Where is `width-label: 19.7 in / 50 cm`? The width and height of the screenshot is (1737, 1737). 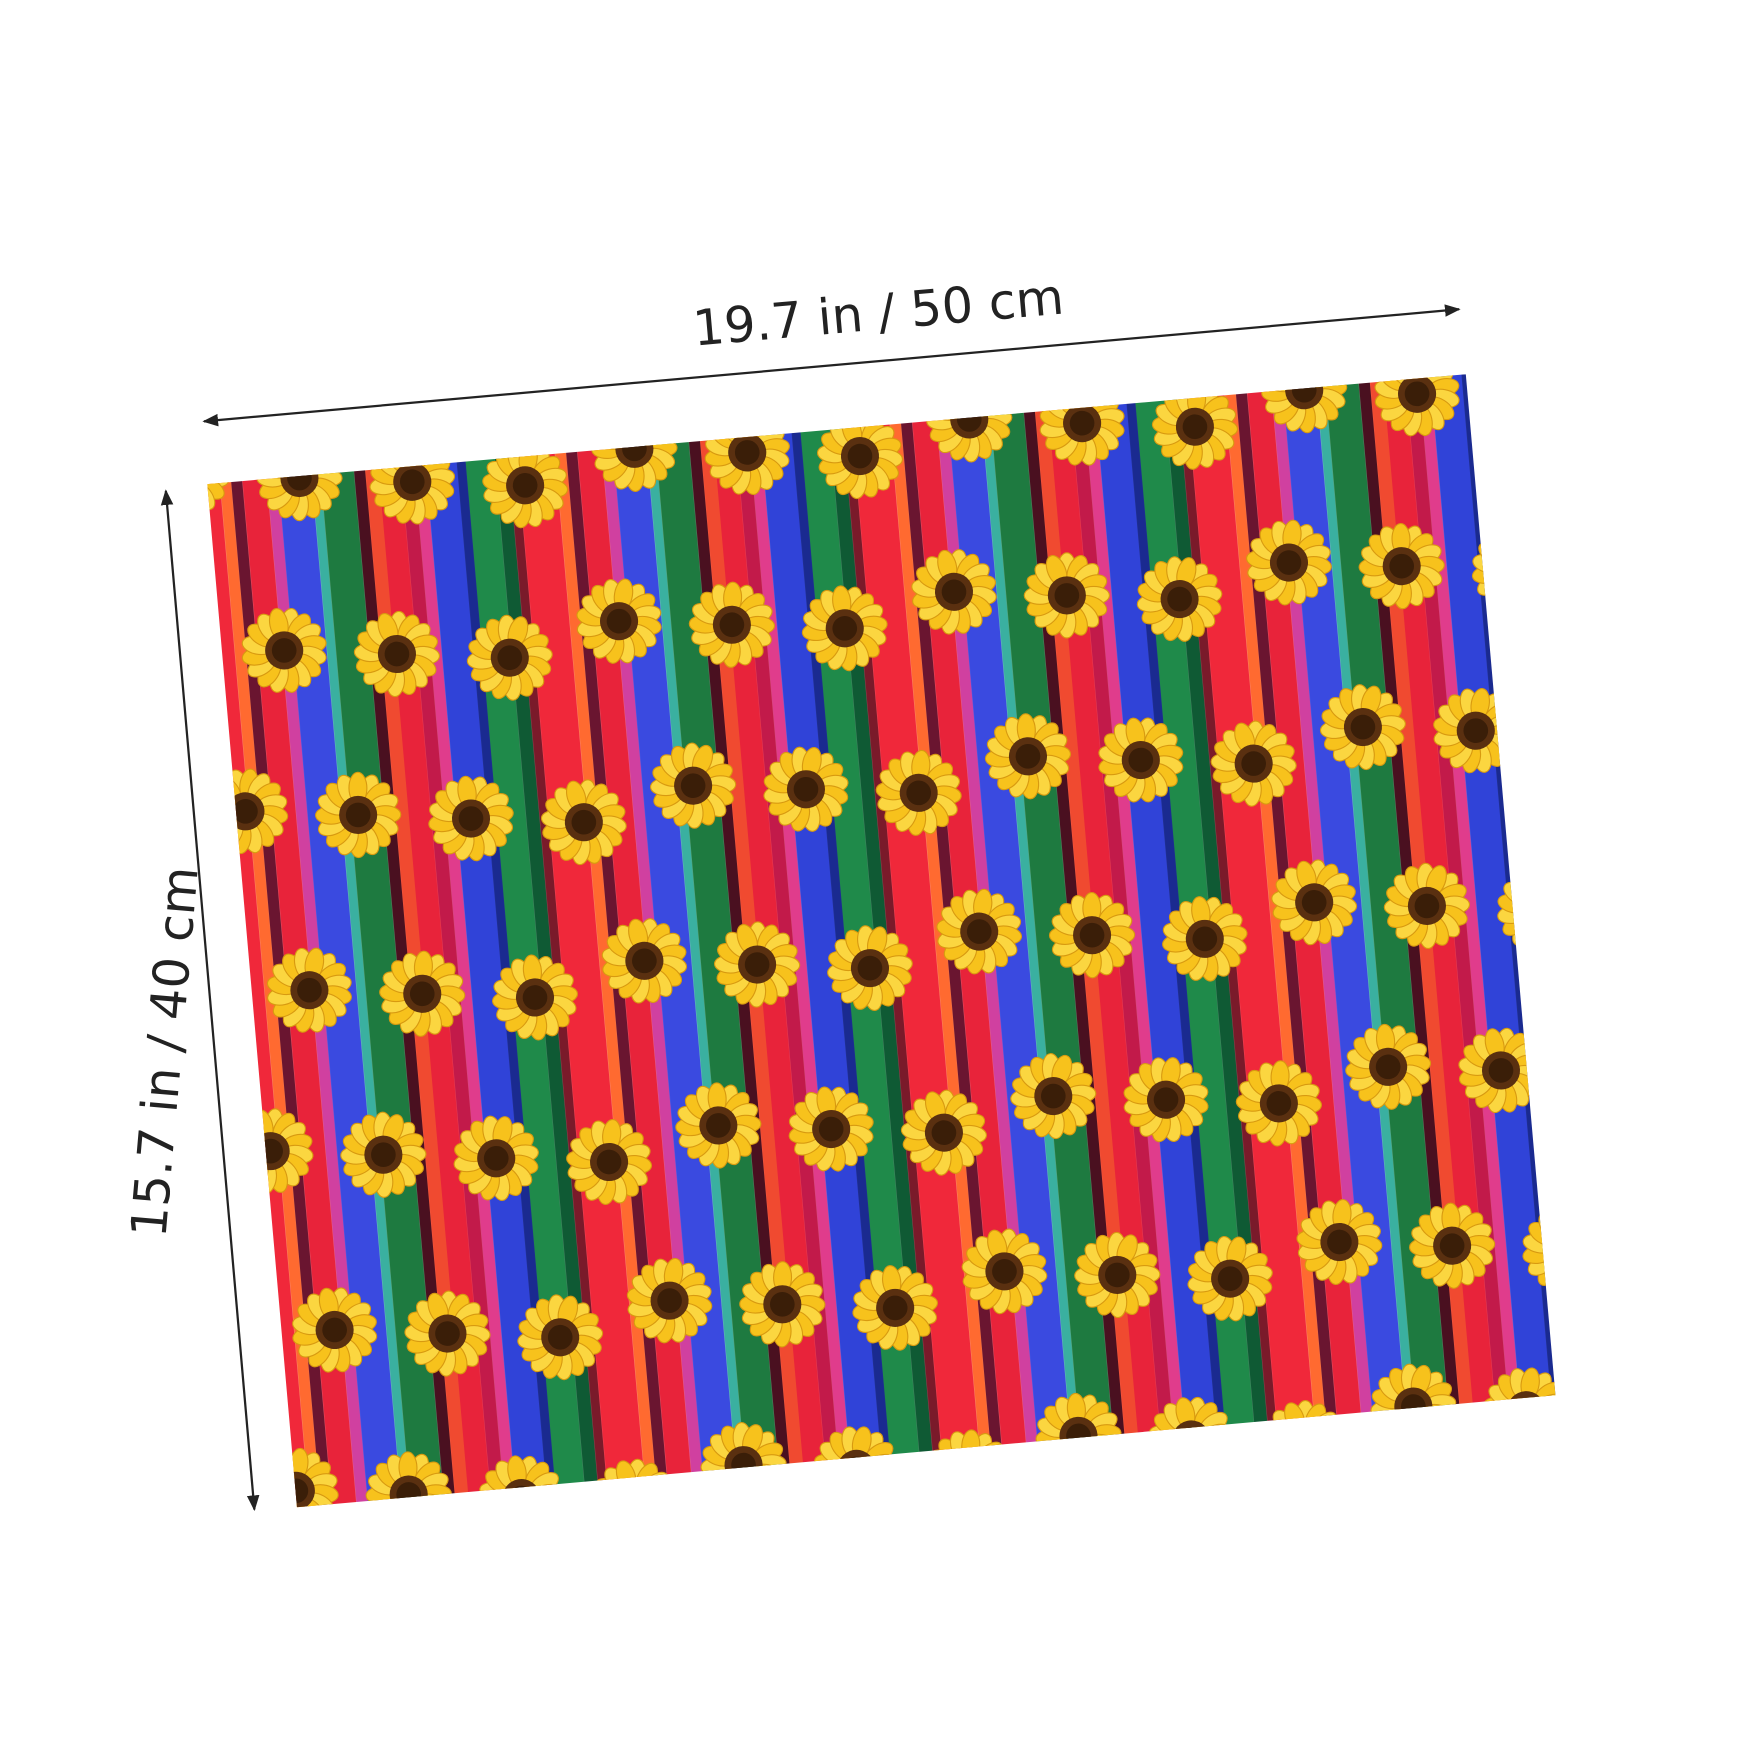
width-label: 19.7 in / 50 cm is located at coordinates (877, 312).